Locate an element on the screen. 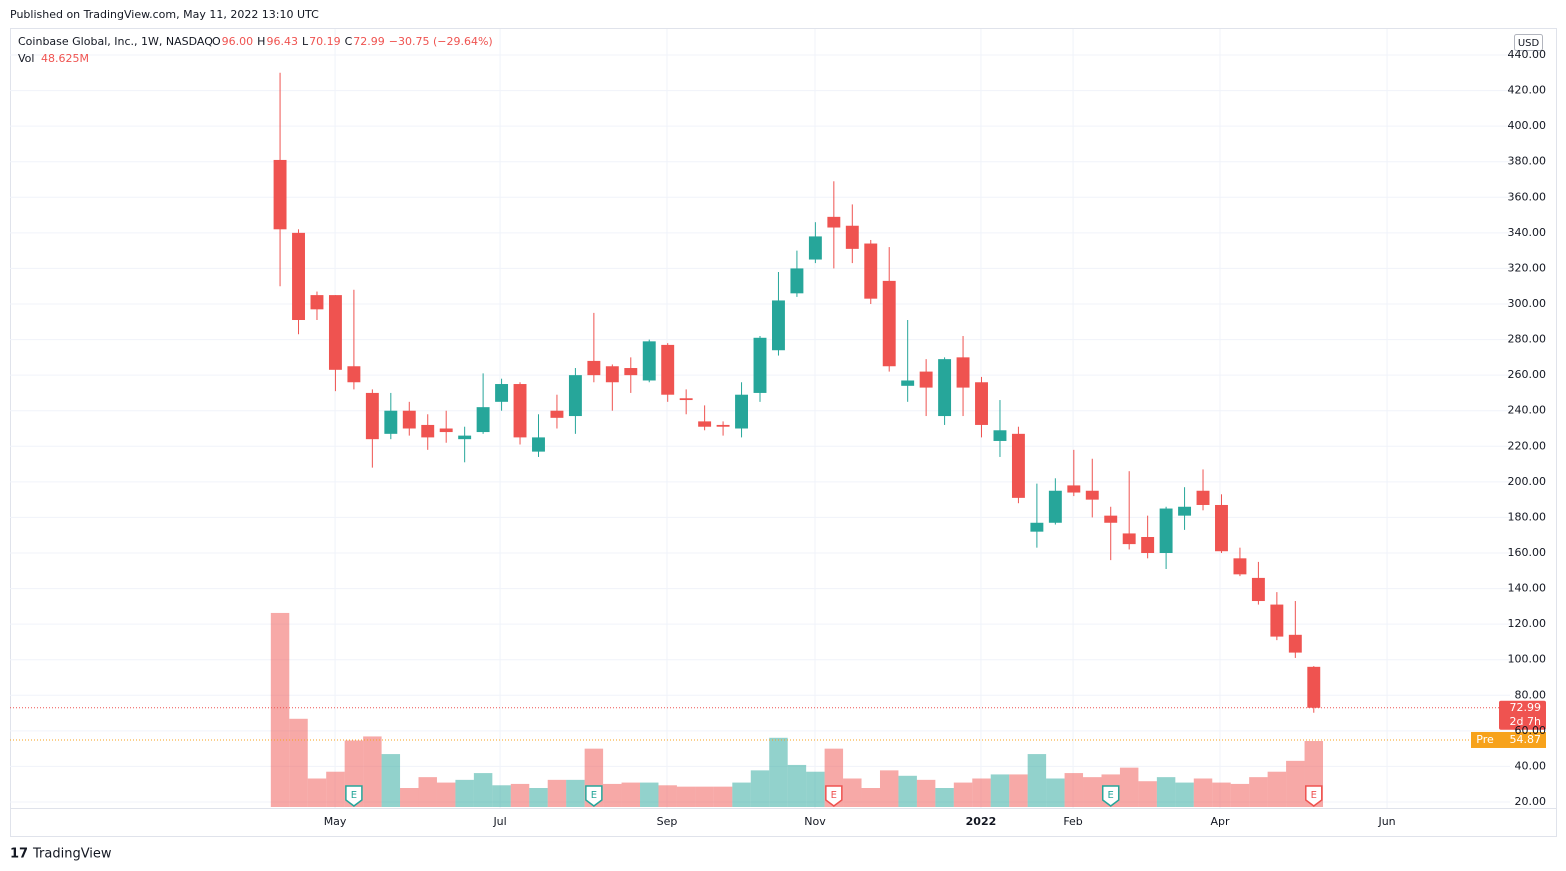 The image size is (1566, 871). y-tick-label: 100.00 is located at coordinates (1527, 659).